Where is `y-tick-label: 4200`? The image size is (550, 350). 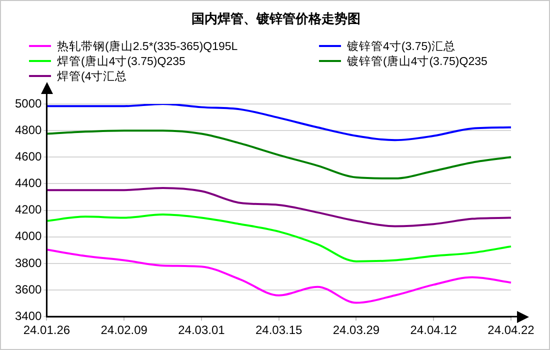 y-tick-label: 4200 is located at coordinates (28, 209).